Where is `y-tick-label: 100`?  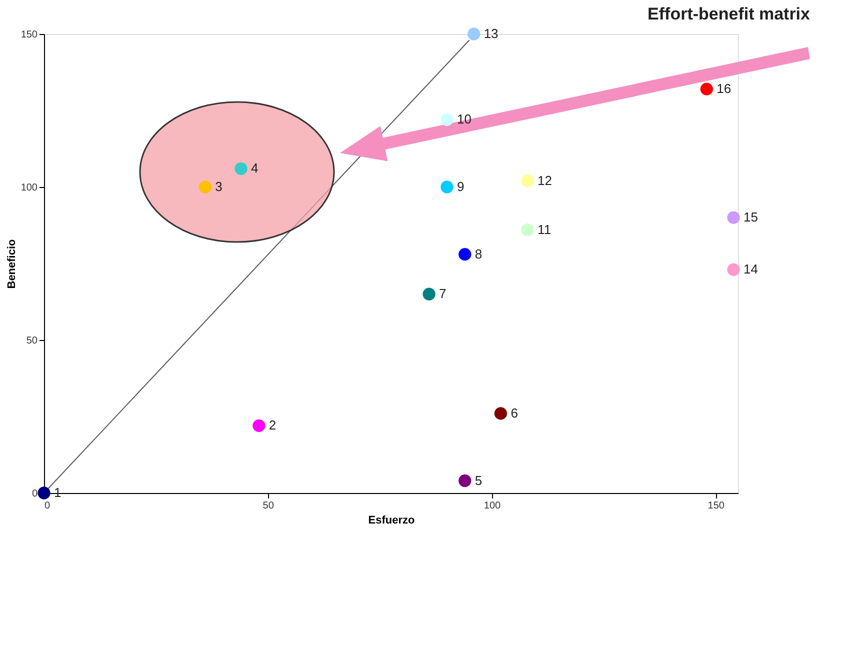 y-tick-label: 100 is located at coordinates (29, 188).